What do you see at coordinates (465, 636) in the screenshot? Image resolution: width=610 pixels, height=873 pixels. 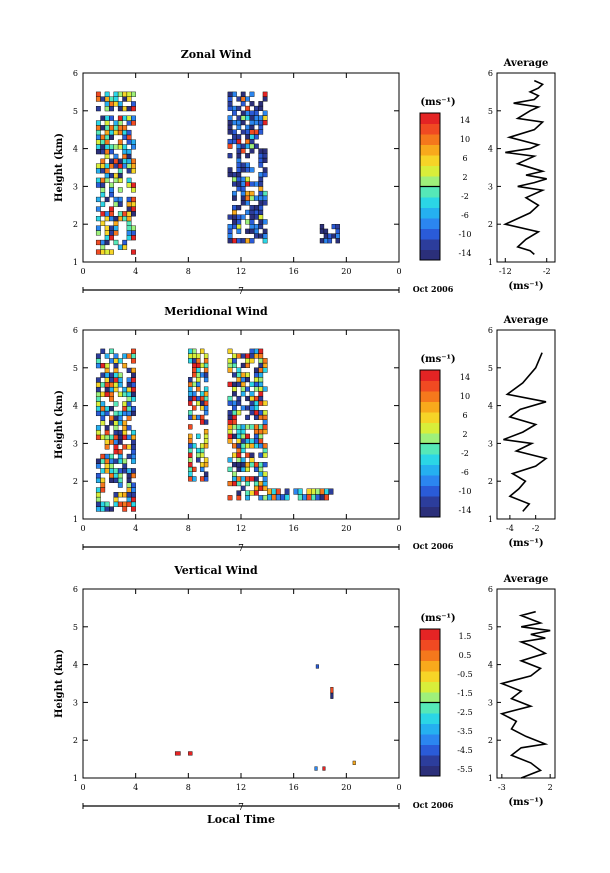 I see `colorbar-tick-label: 1.5` at bounding box center [465, 636].